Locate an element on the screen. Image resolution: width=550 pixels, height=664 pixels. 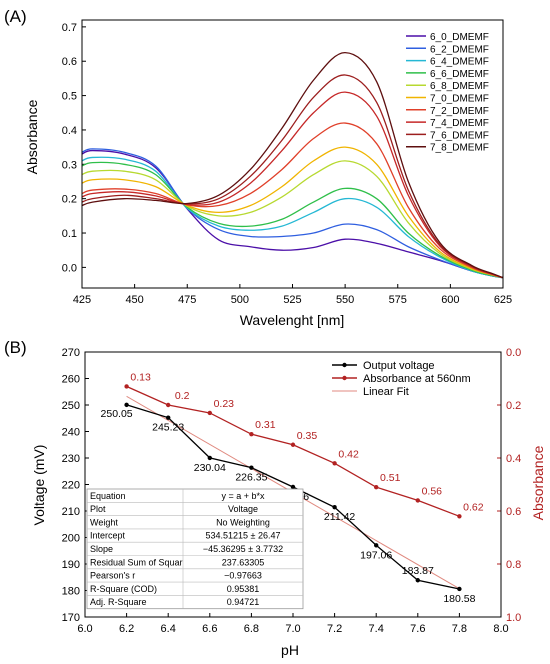
absorbance-data-label: 0.51 is located at coordinates (390, 478).